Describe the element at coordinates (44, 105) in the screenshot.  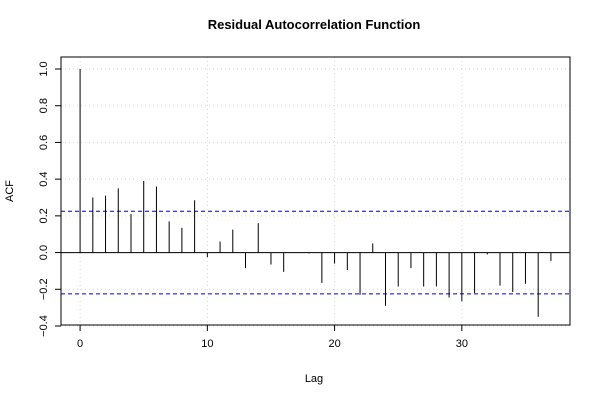
I see `y-tick-label: 0.8` at that location.